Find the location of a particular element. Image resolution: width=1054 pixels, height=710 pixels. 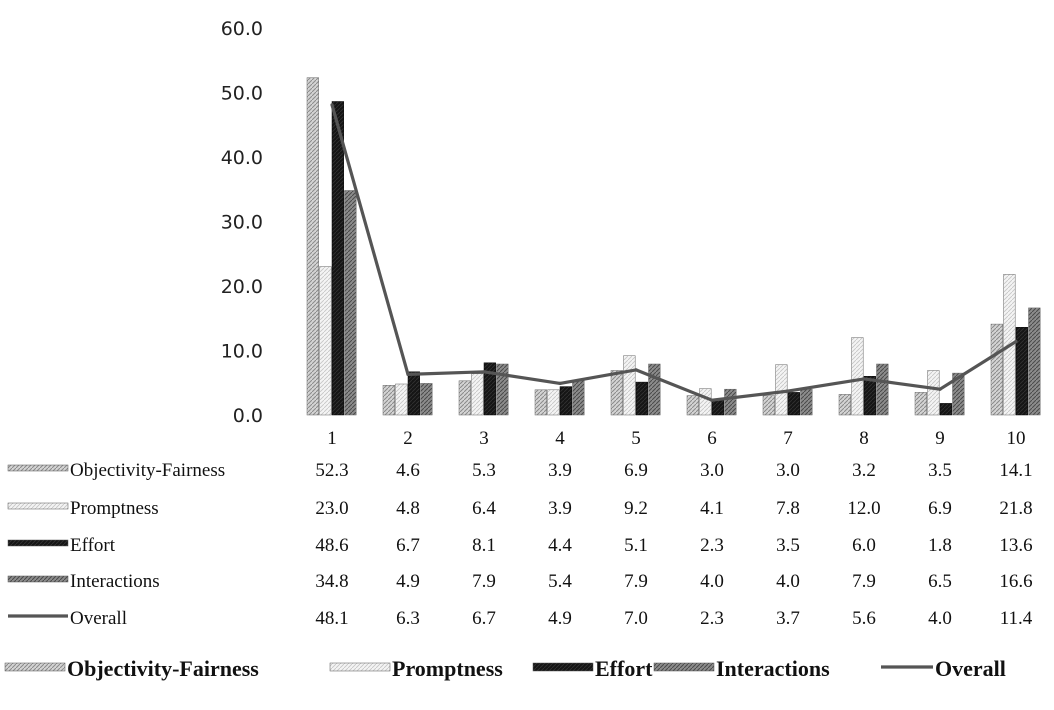

table-cell: 6.5 is located at coordinates (940, 581).